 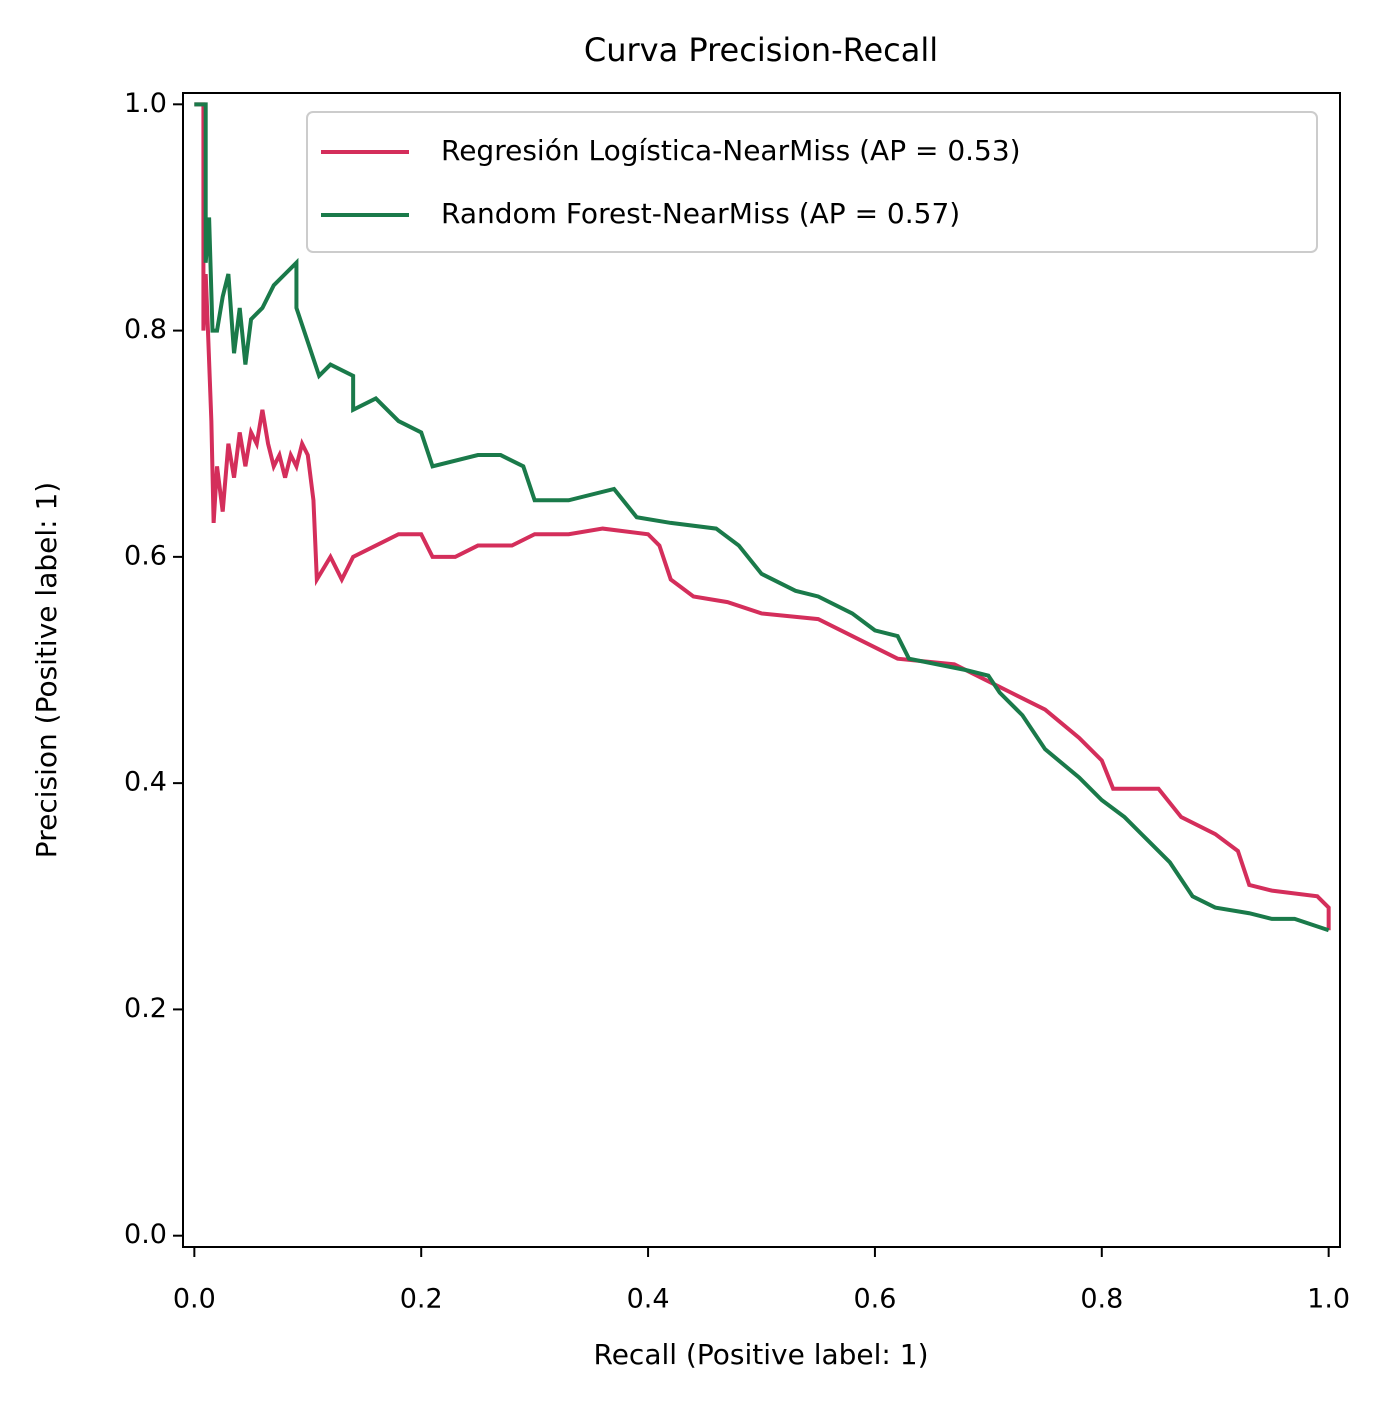 What do you see at coordinates (421, 1299) in the screenshot?
I see `x-tick-label: 0.2` at bounding box center [421, 1299].